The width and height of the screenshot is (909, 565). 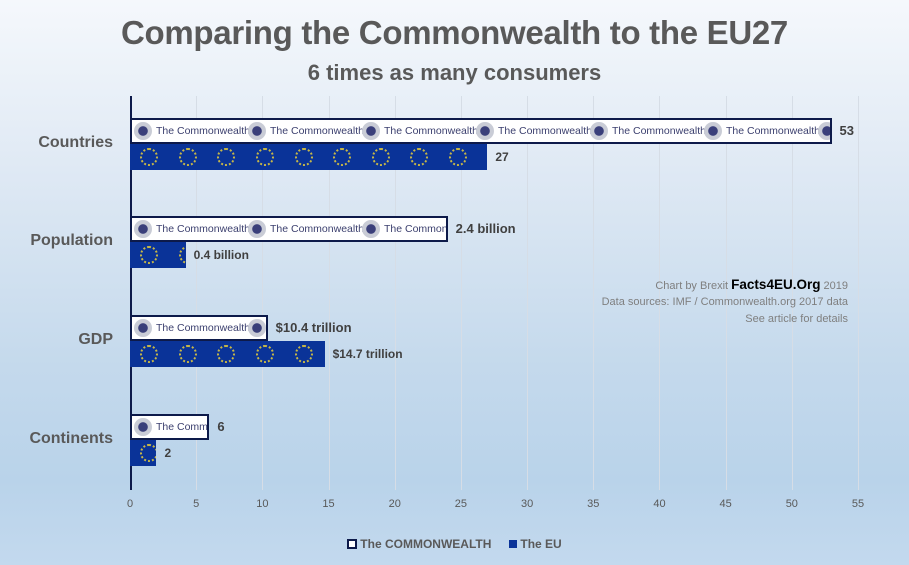 I want to click on legend-item-eu: The EU, so click(x=535, y=544).